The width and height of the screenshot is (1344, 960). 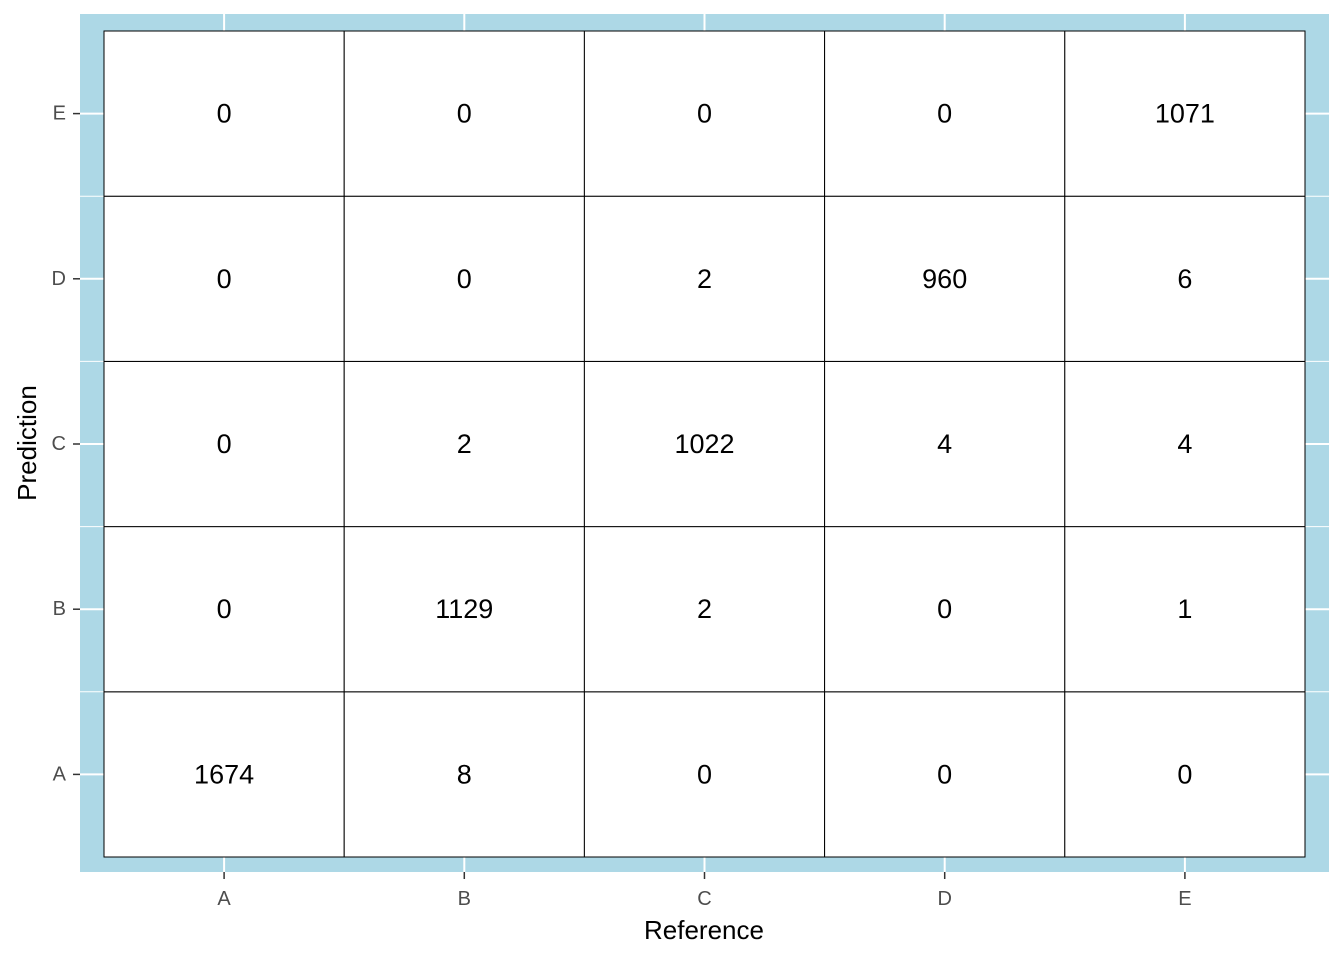 I want to click on cell-value-label: 8, so click(x=464, y=774).